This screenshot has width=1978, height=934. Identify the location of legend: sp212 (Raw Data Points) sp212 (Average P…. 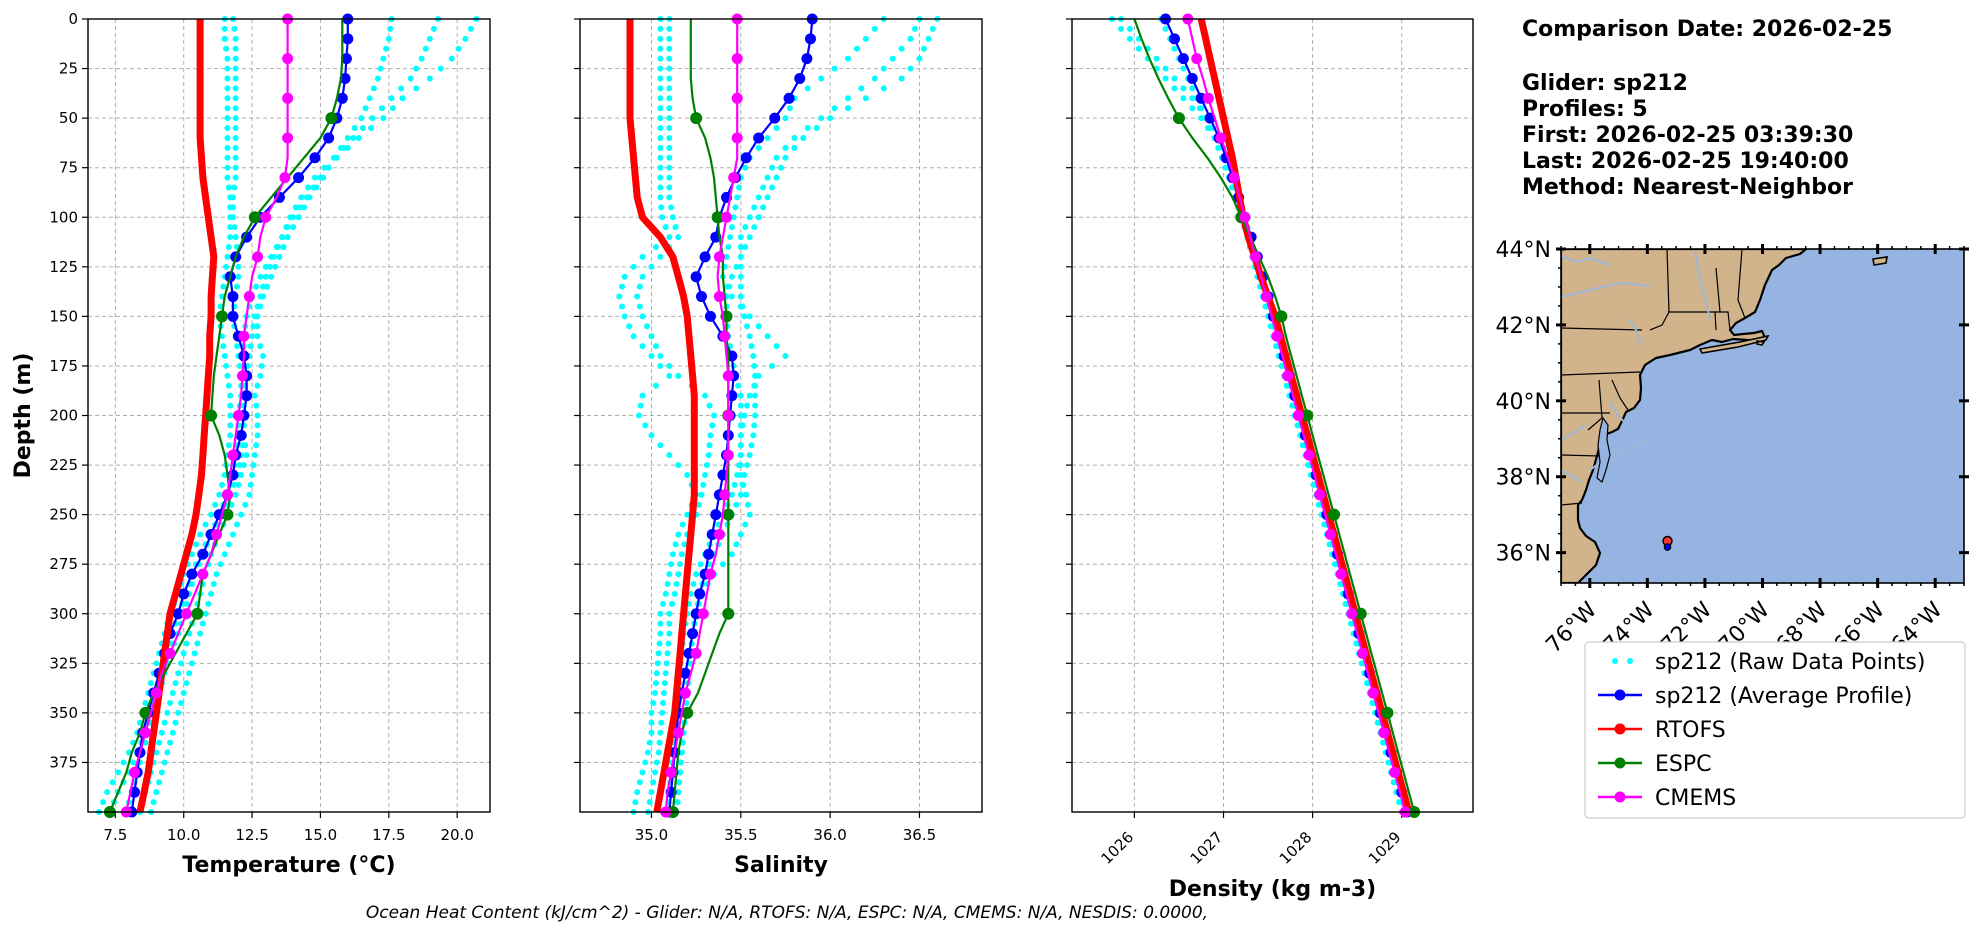
(1775, 730).